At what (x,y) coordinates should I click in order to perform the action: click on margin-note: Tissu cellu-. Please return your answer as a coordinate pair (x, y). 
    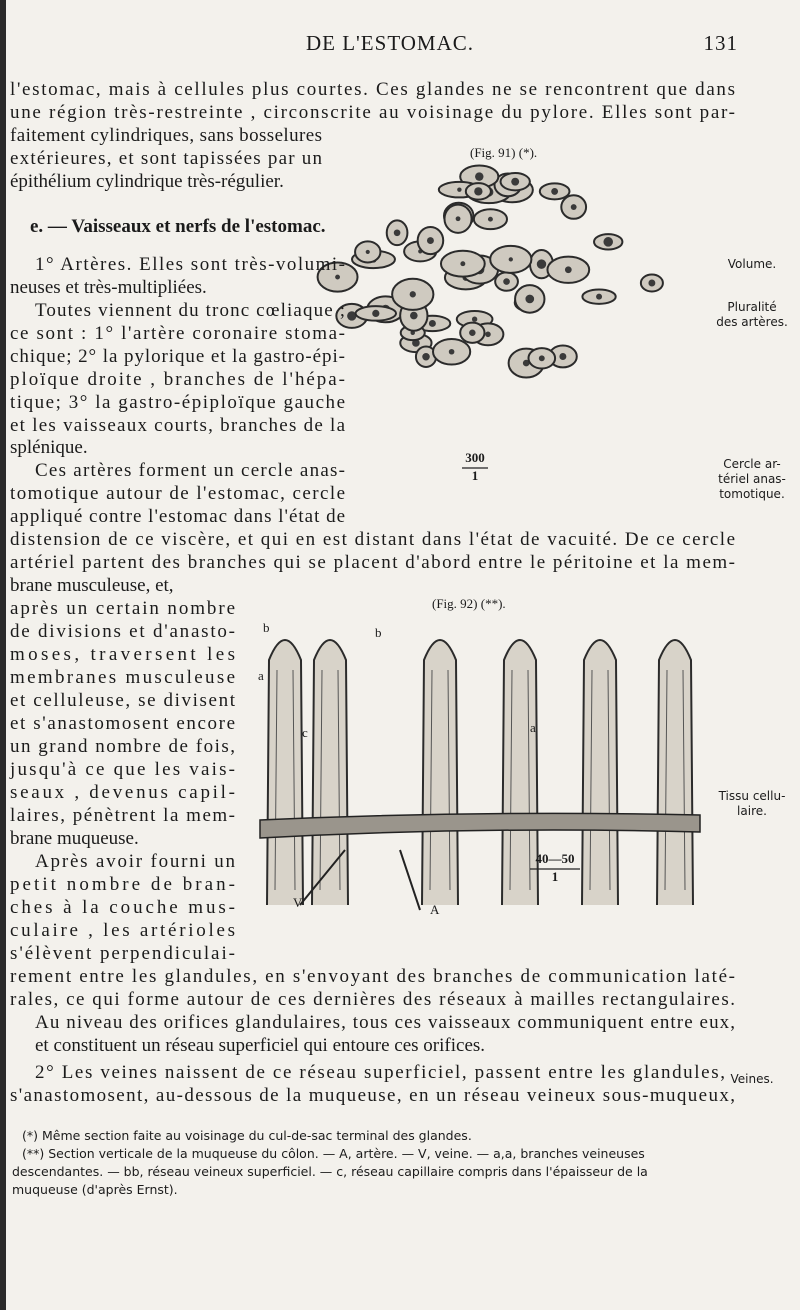
    Looking at the image, I should click on (752, 796).